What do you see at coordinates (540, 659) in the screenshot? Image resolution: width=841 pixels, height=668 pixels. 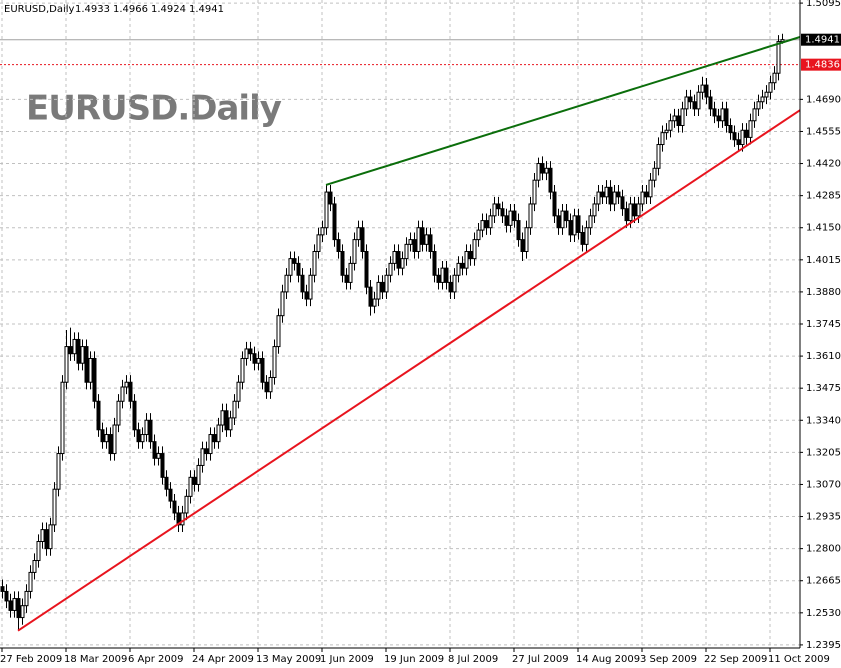 I see `x-tick-label: 27 Jul 2009` at bounding box center [540, 659].